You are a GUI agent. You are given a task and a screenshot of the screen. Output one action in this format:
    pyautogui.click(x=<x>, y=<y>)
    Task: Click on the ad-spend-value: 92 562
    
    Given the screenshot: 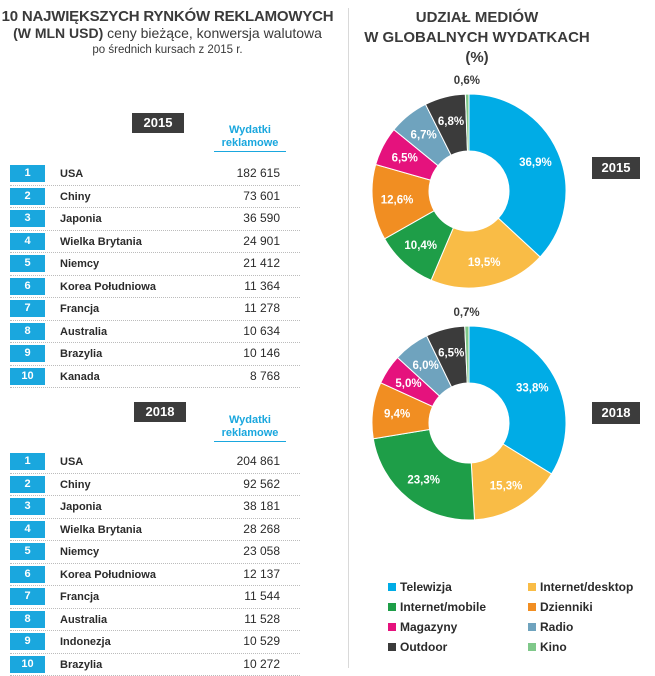 What is the action you would take?
    pyautogui.click(x=261, y=484)
    